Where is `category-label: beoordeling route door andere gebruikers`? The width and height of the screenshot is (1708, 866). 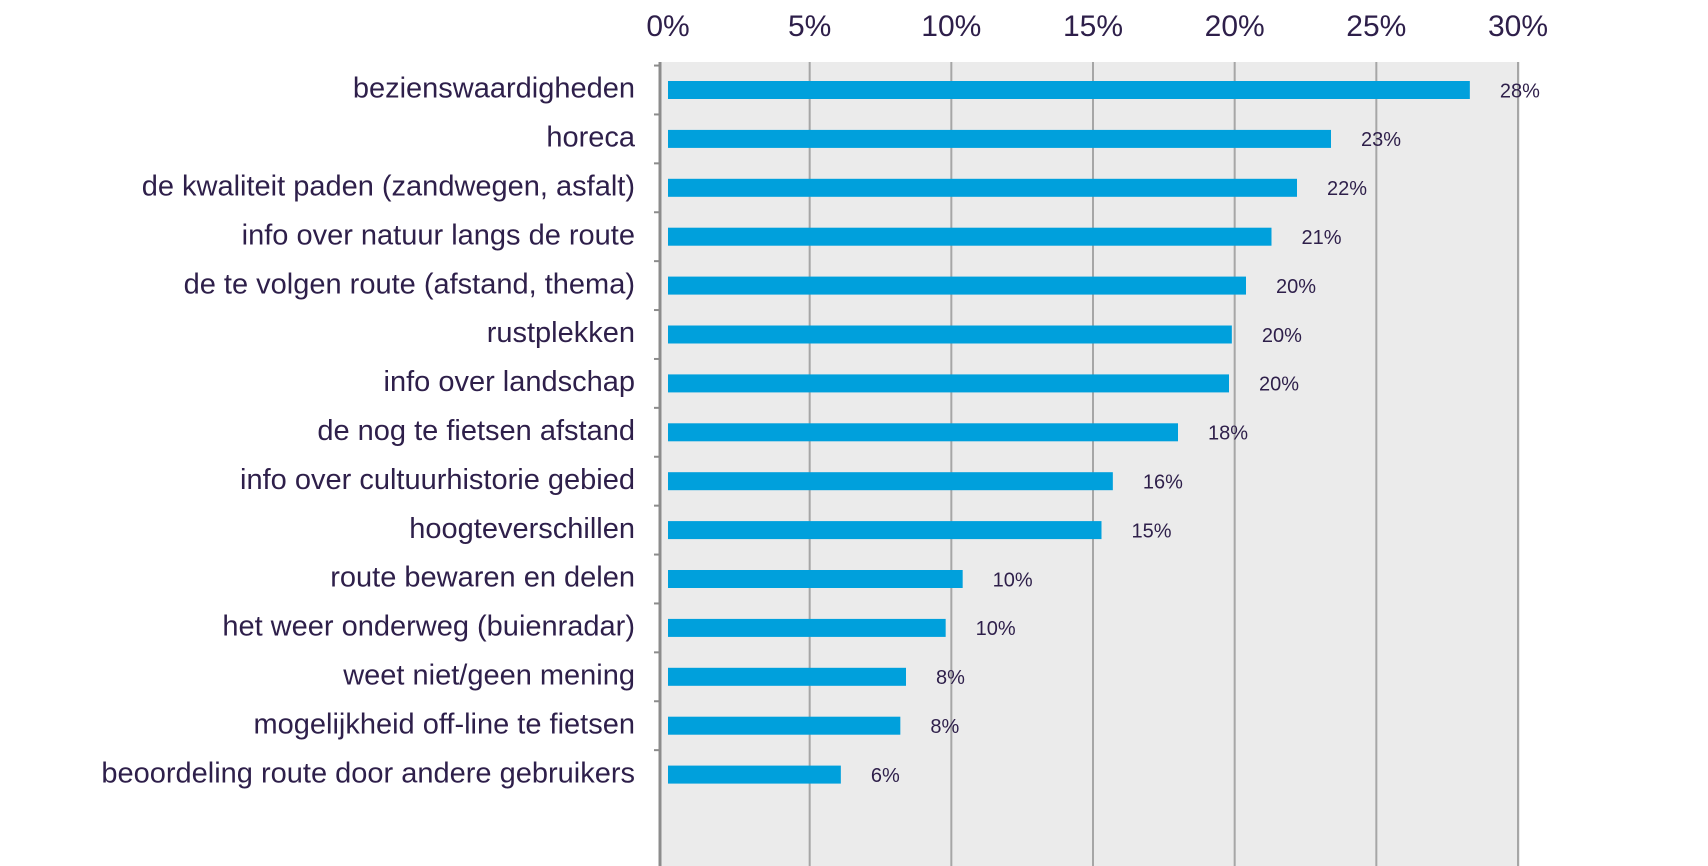 category-label: beoordeling route door andere gebruikers is located at coordinates (368, 773).